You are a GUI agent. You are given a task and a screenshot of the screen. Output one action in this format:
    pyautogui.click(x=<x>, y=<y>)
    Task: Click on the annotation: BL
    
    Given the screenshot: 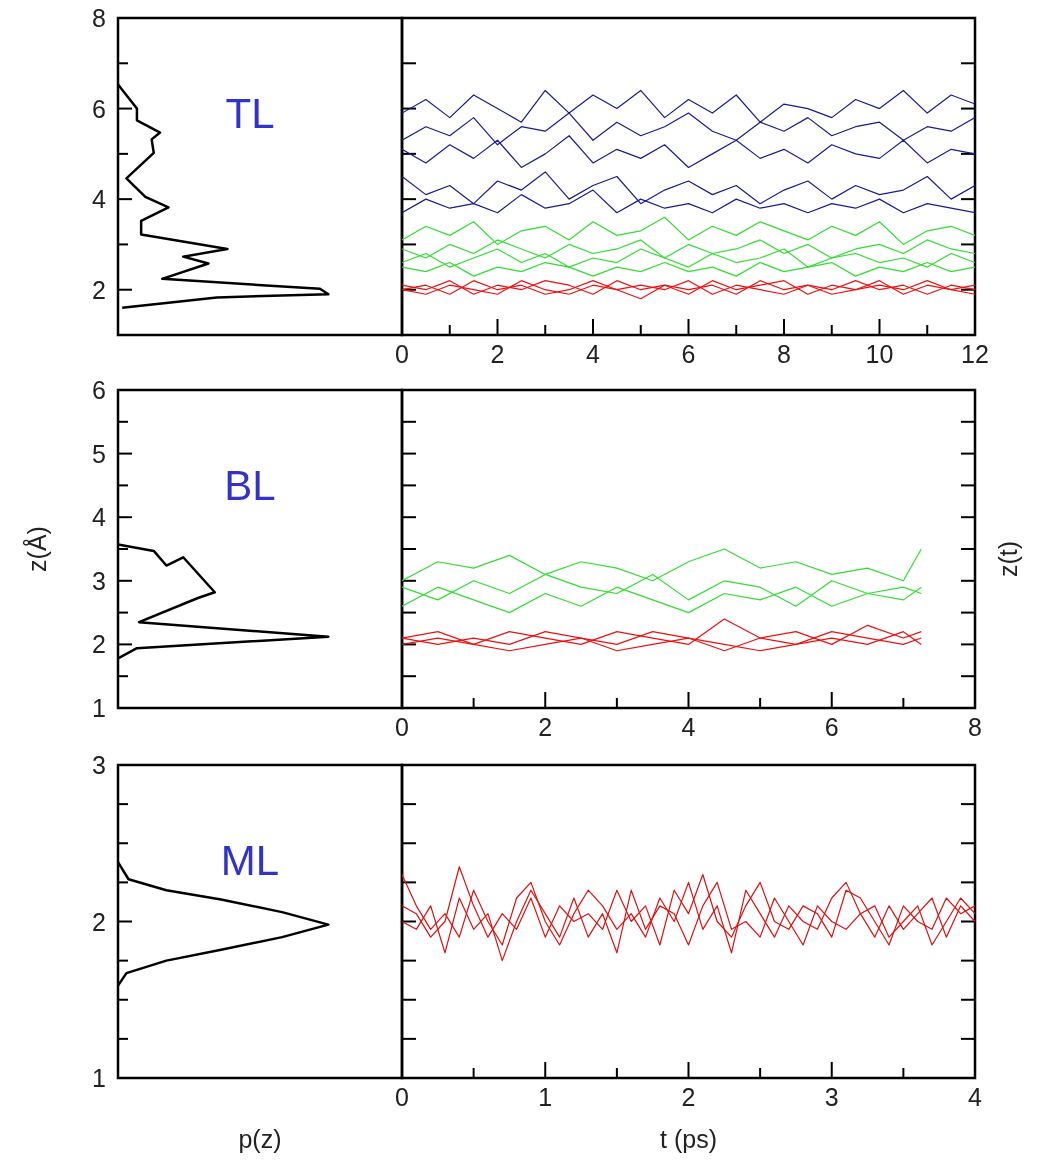 What is the action you would take?
    pyautogui.click(x=250, y=485)
    